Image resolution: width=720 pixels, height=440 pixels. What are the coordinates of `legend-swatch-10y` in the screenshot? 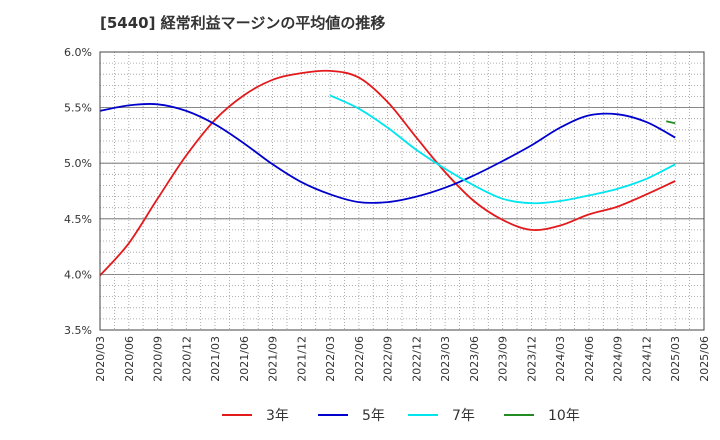 It's located at (519, 415).